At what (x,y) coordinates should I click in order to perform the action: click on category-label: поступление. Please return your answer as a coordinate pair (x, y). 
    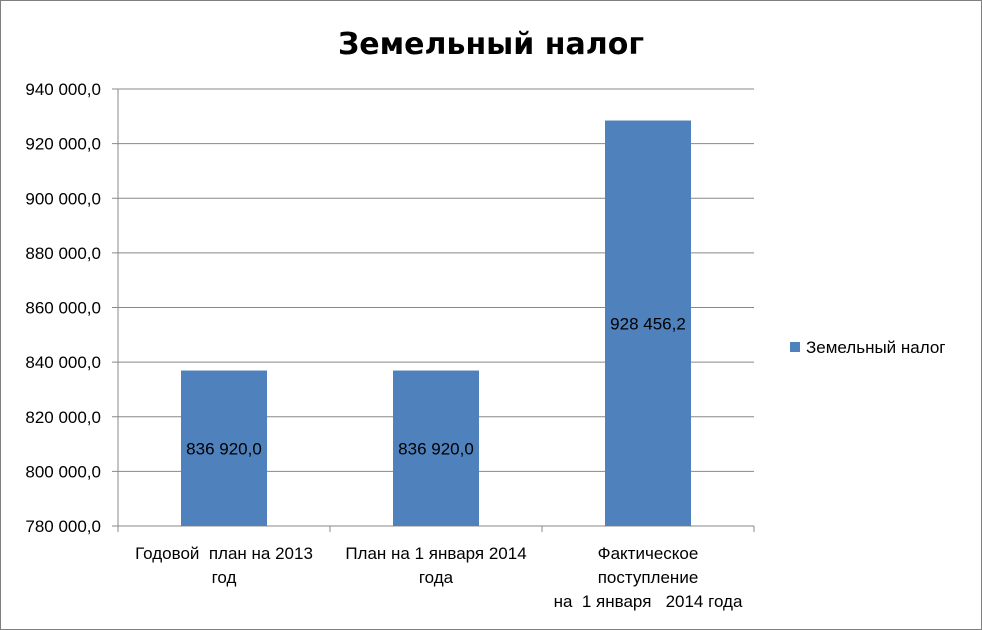
    Looking at the image, I should click on (648, 577).